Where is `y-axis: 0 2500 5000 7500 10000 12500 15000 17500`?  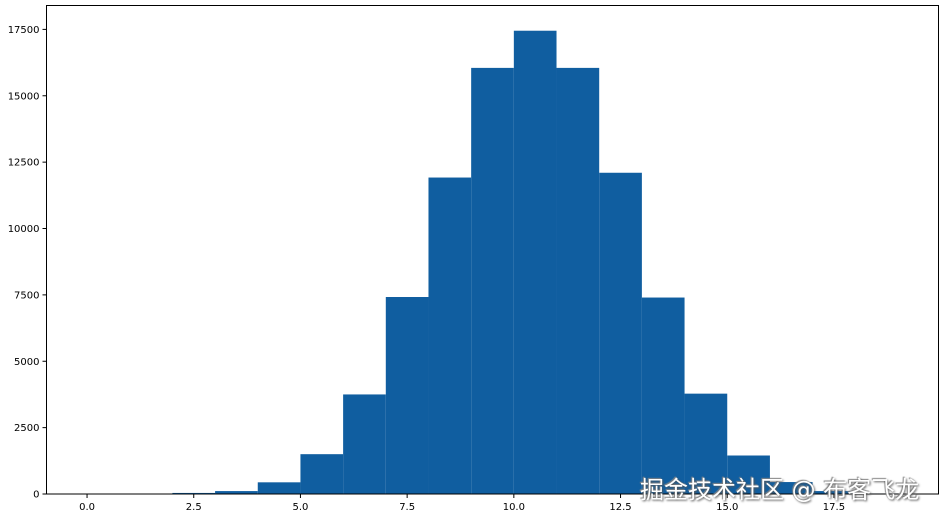 y-axis: 0 2500 5000 7500 10000 12500 15000 17500 is located at coordinates (27, 263).